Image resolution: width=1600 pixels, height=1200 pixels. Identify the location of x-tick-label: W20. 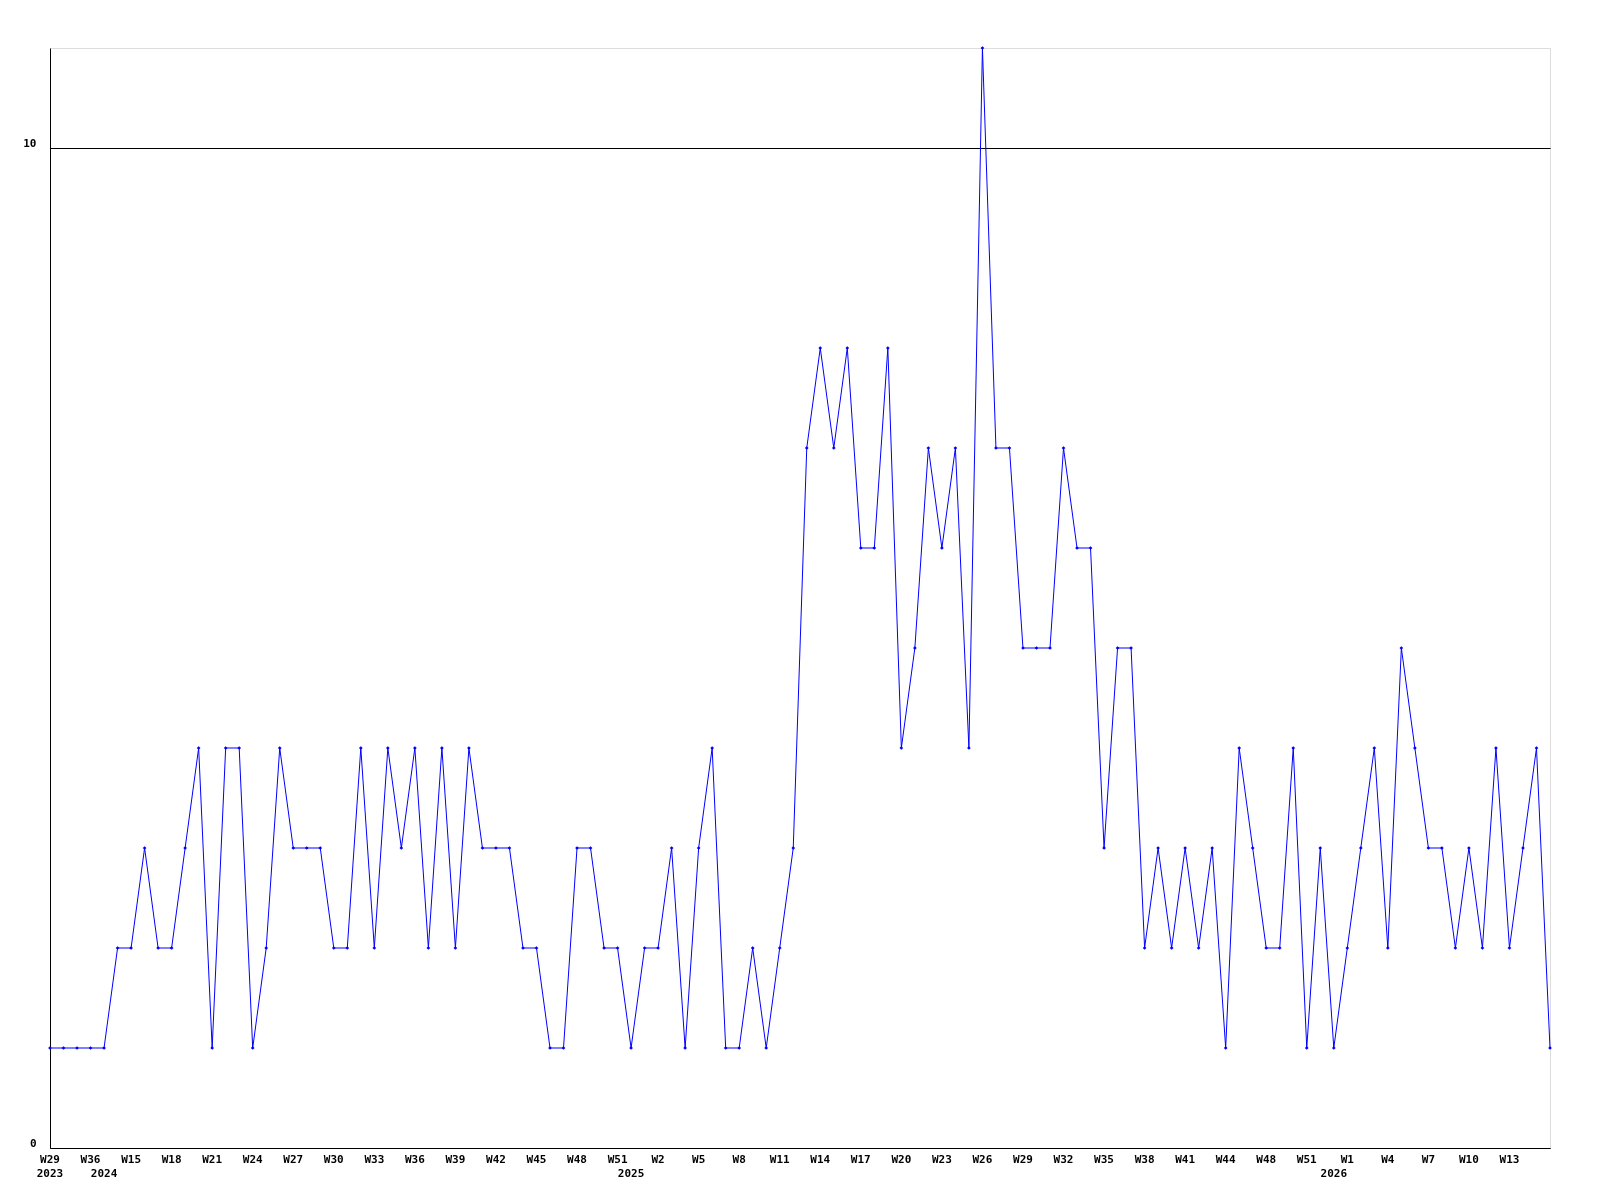
(901, 1159).